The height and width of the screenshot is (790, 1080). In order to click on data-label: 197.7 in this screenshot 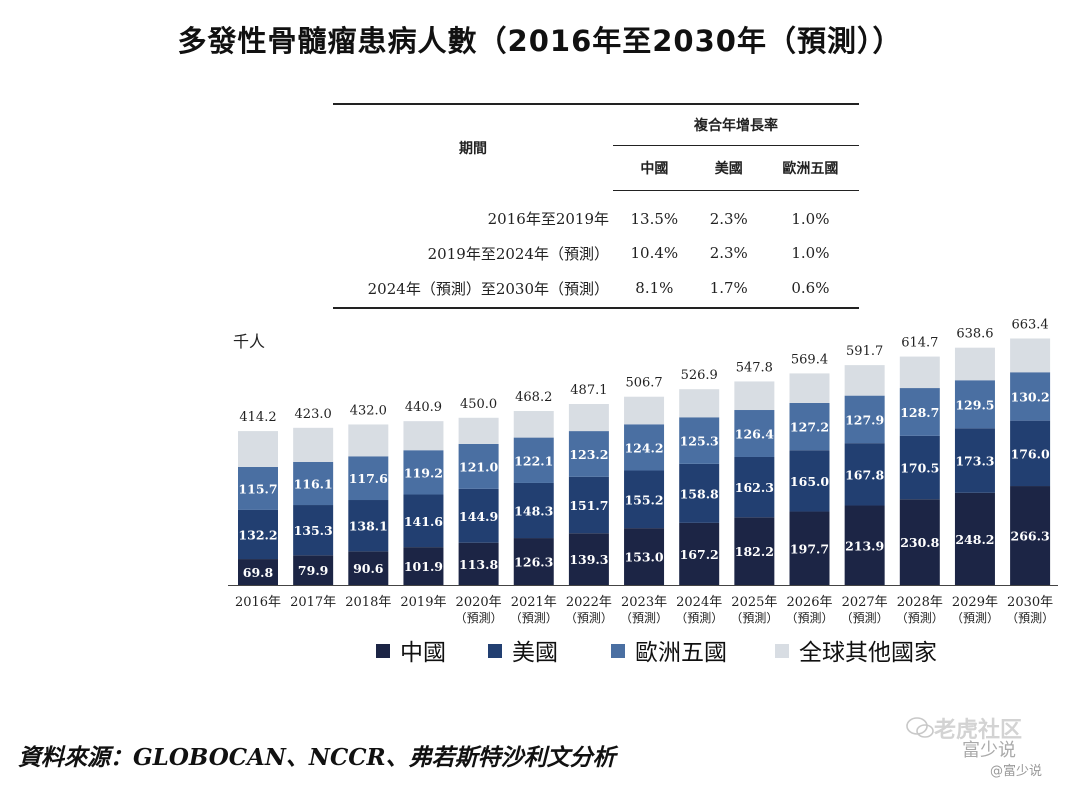, I will do `click(809, 548)`.